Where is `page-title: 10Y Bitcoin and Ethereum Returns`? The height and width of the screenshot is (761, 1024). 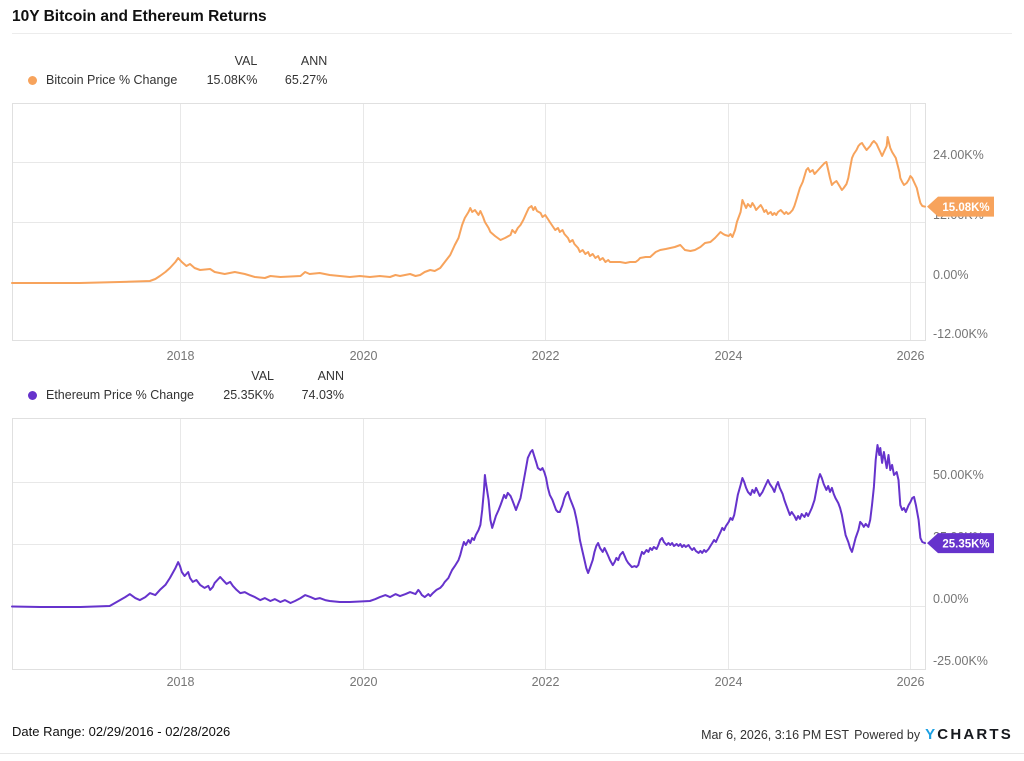
page-title: 10Y Bitcoin and Ethereum Returns is located at coordinates (139, 16).